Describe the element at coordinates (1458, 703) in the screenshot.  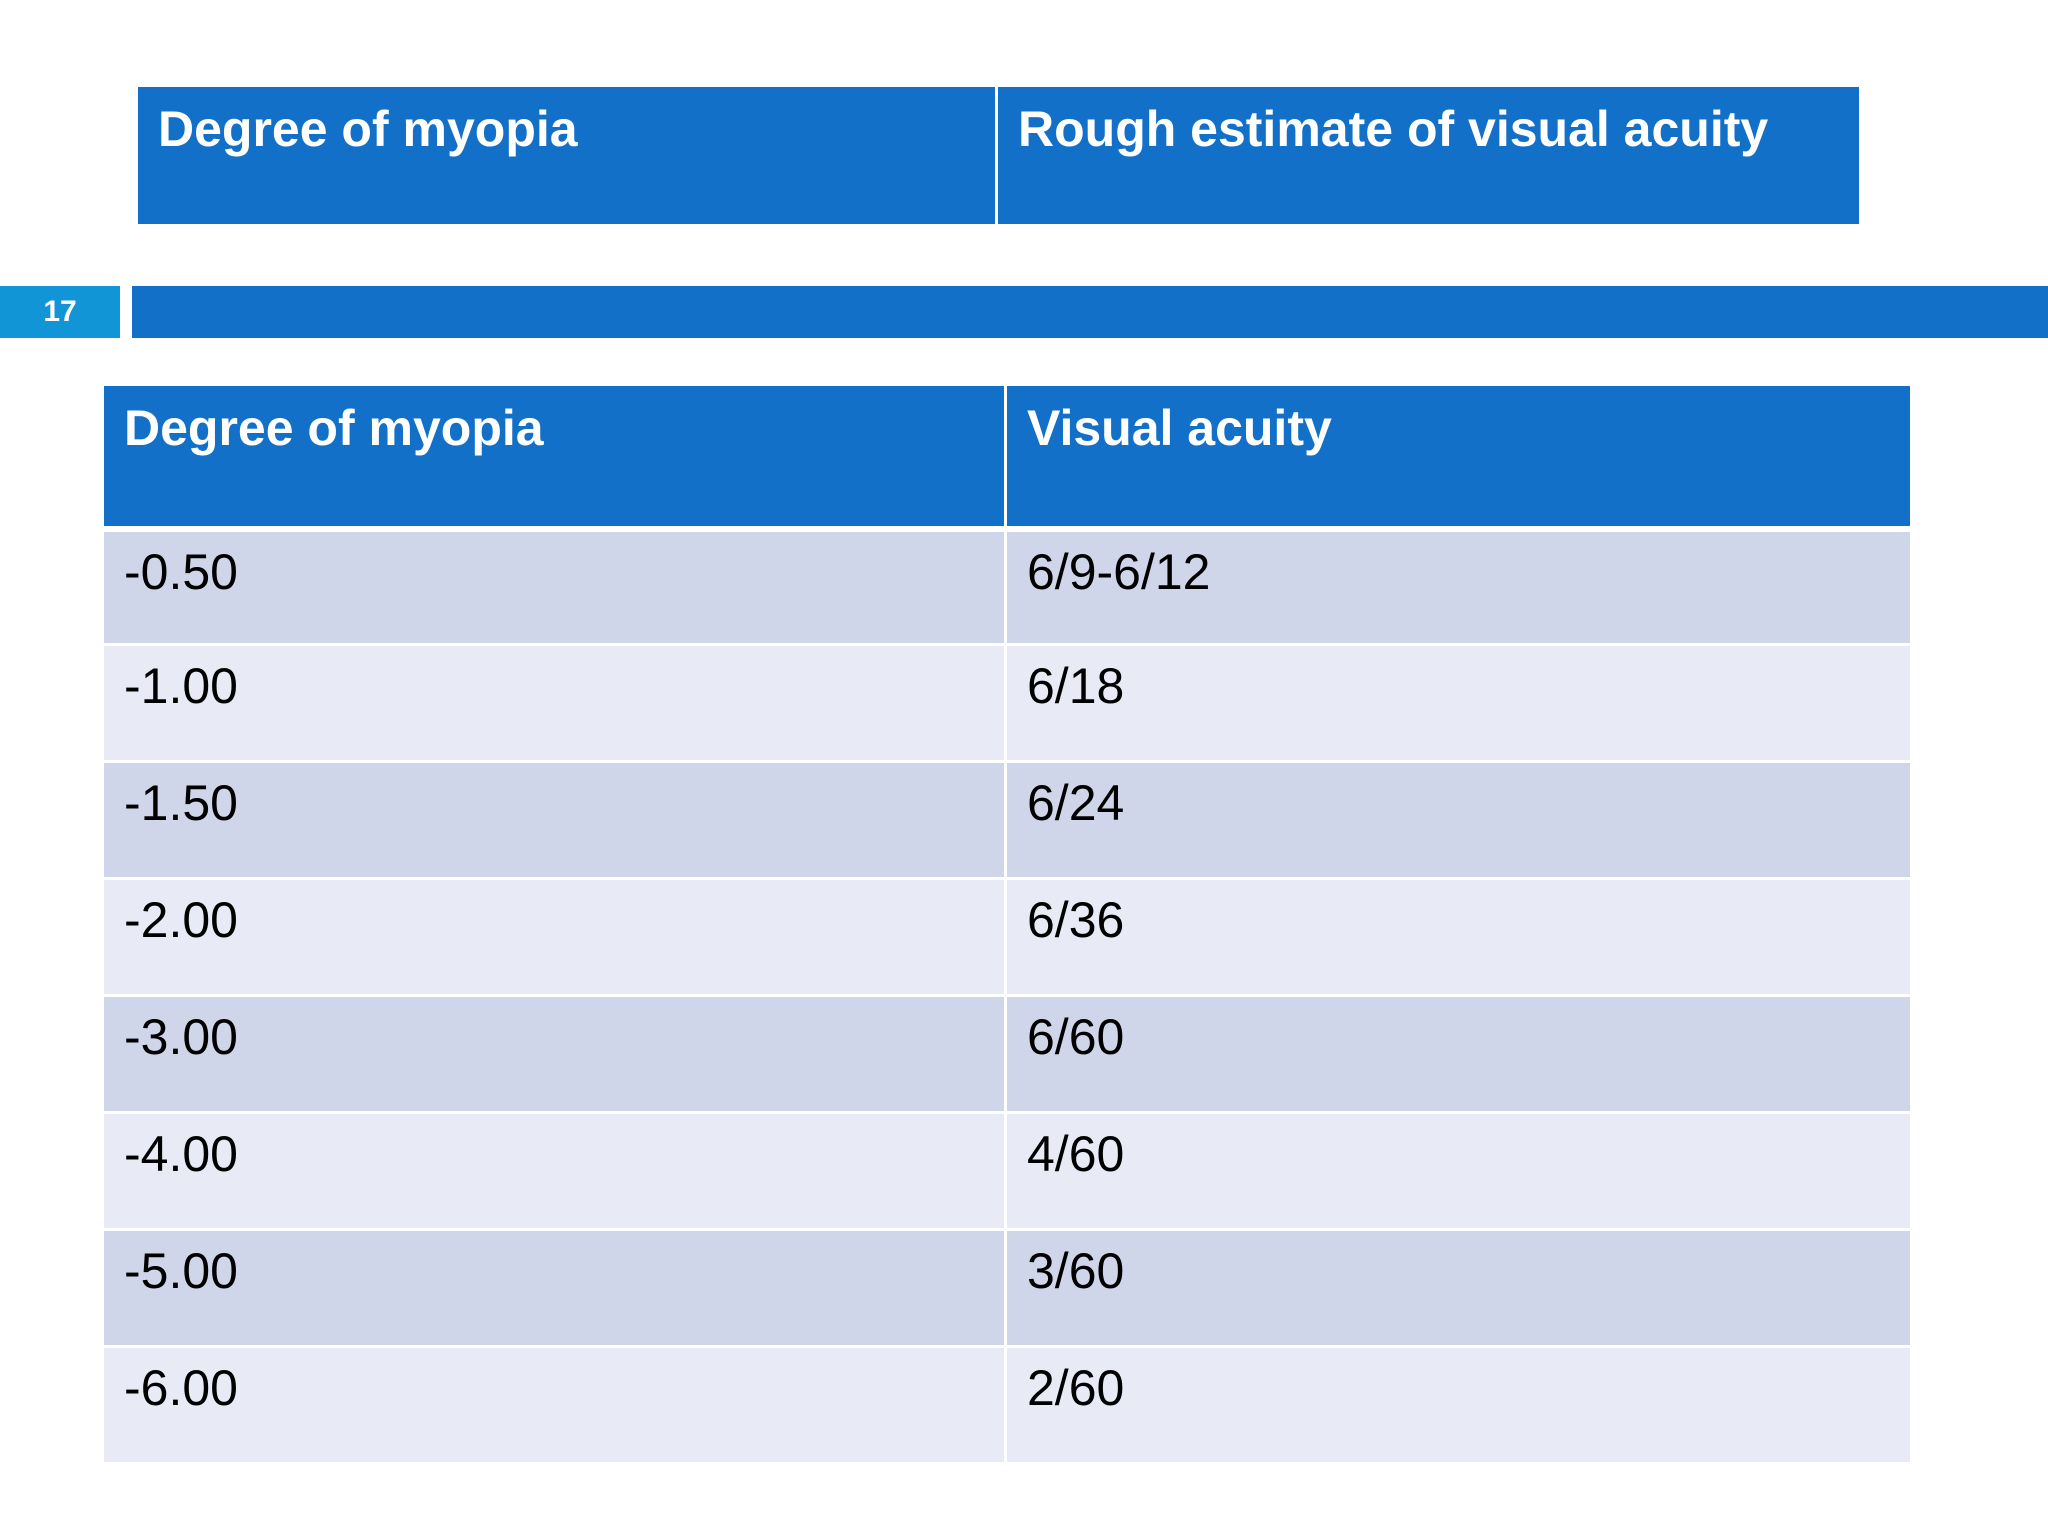
I see `acuity-cell: 6/18` at that location.